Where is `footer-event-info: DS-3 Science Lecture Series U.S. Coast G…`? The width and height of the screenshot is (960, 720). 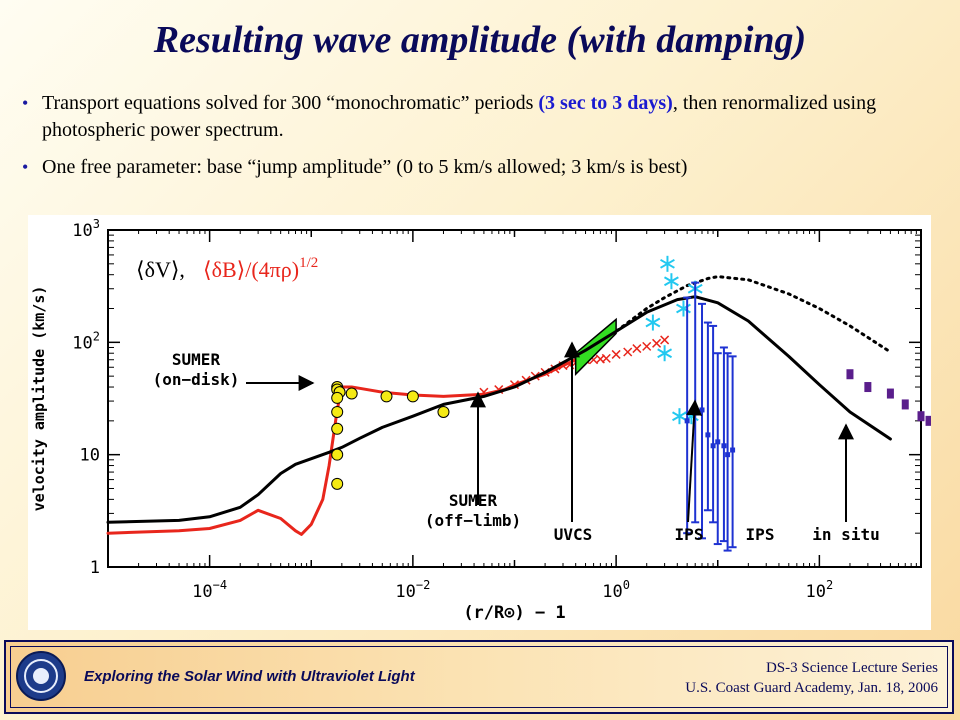 footer-event-info: DS-3 Science Lecture Series U.S. Coast G… is located at coordinates (811, 678).